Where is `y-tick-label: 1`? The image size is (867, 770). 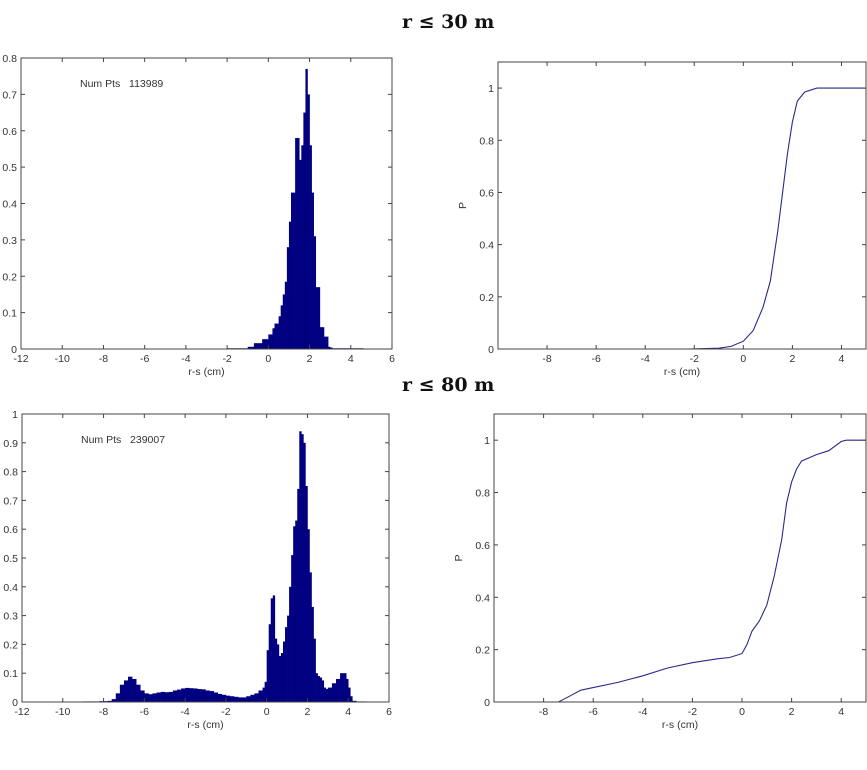 y-tick-label: 1 is located at coordinates (15, 415).